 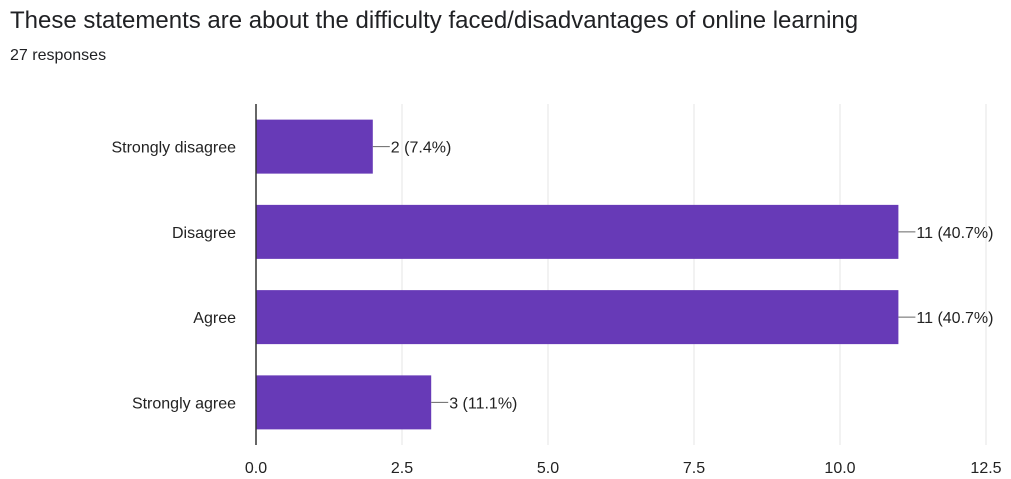 What do you see at coordinates (694, 468) in the screenshot?
I see `x-tick-label: 7.5` at bounding box center [694, 468].